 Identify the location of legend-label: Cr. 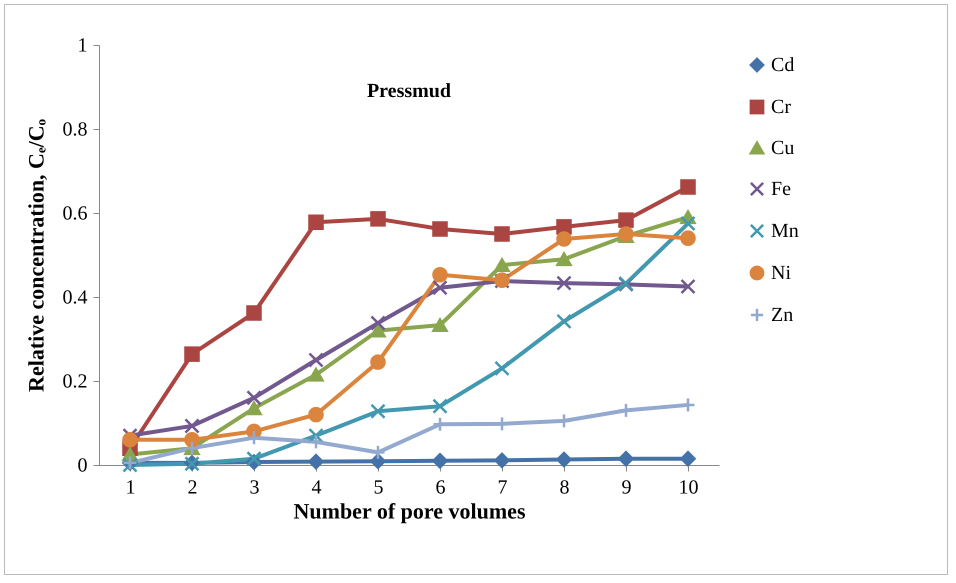
(781, 107).